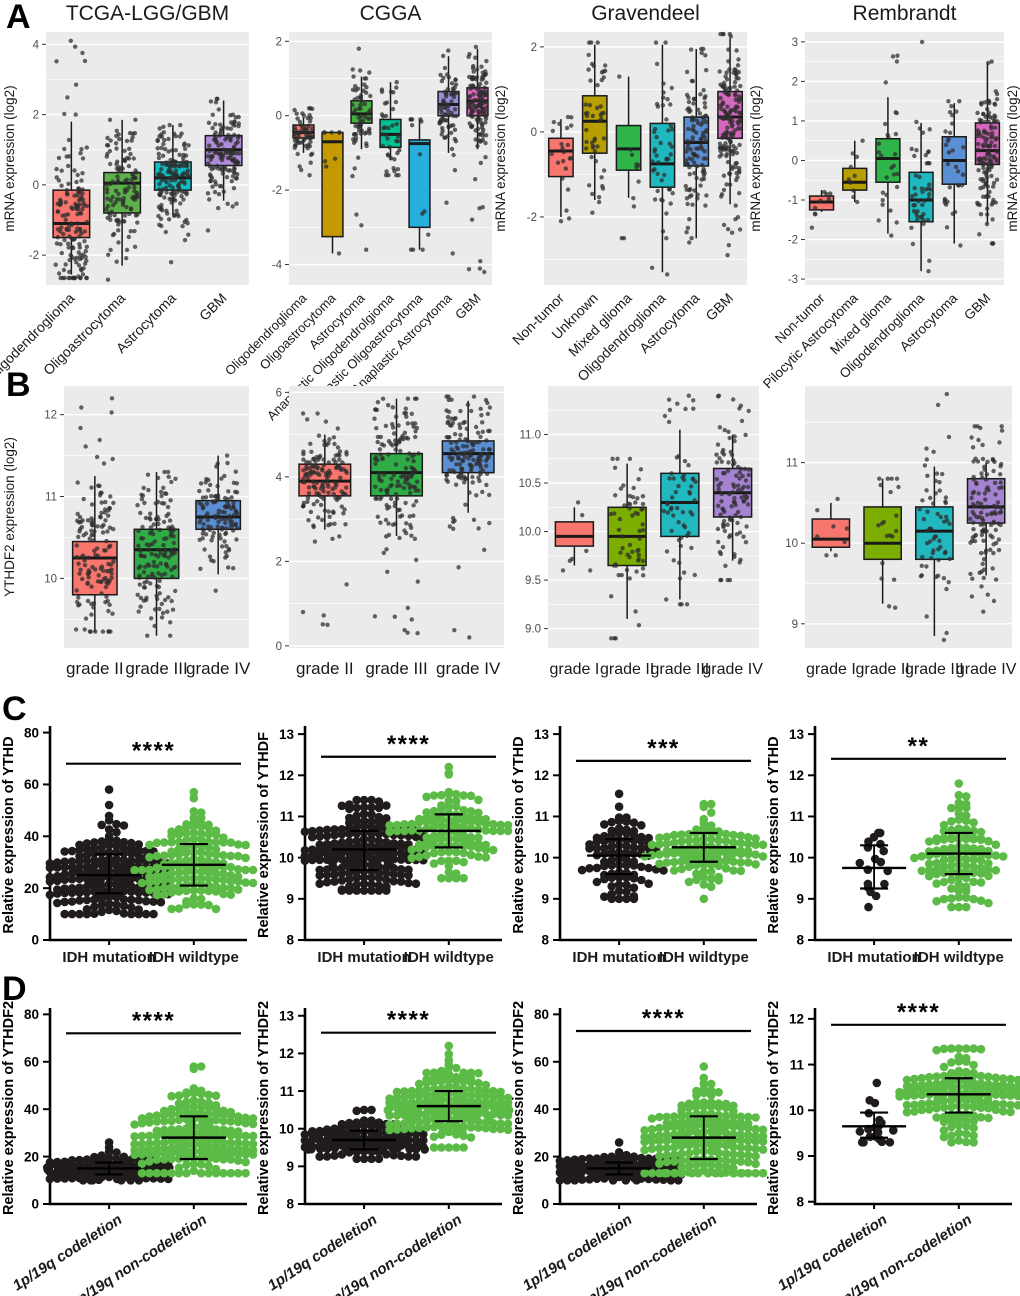 The width and height of the screenshot is (1020, 1296). What do you see at coordinates (645, 13) in the screenshot?
I see `svg-text: Gravendeel` at bounding box center [645, 13].